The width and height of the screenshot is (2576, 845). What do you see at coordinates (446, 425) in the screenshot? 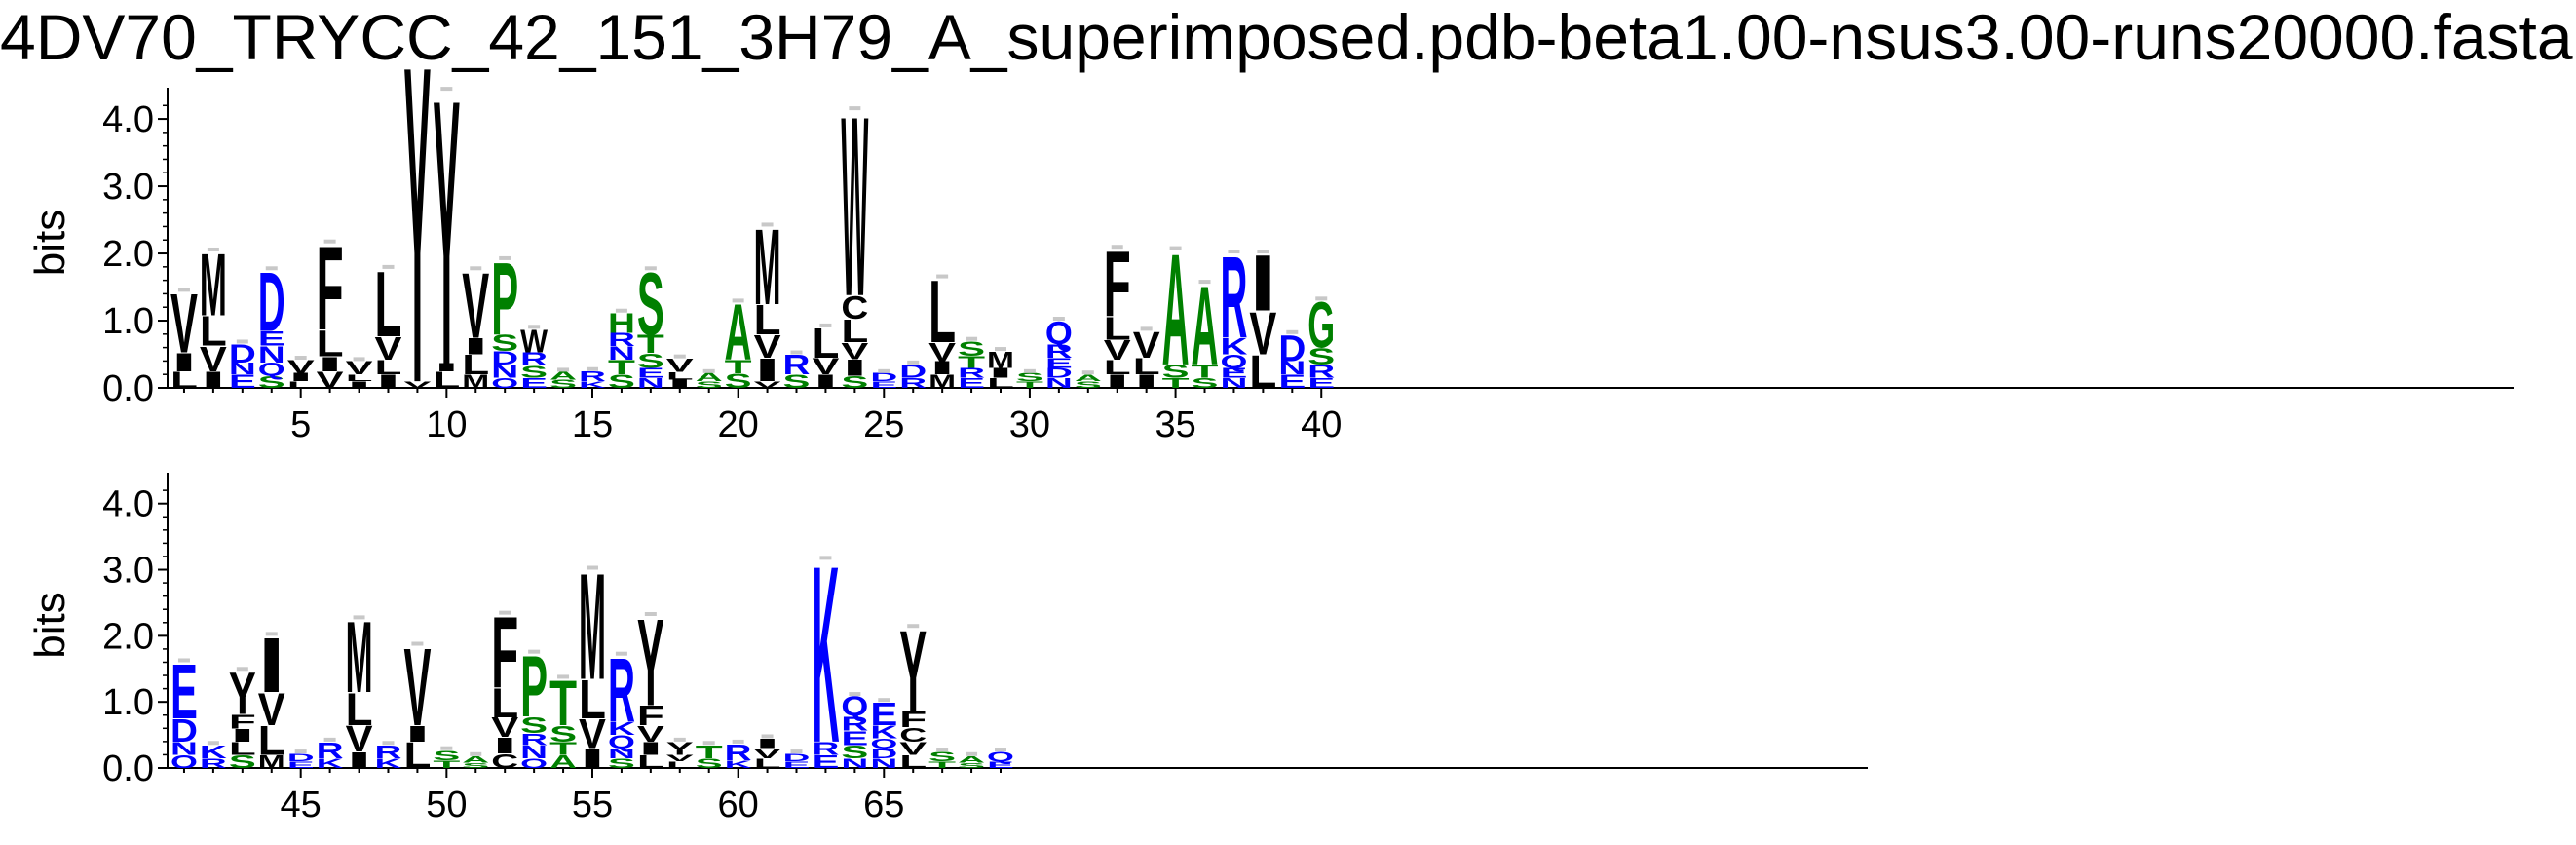
I see `x-tick-label: 10` at bounding box center [446, 425].